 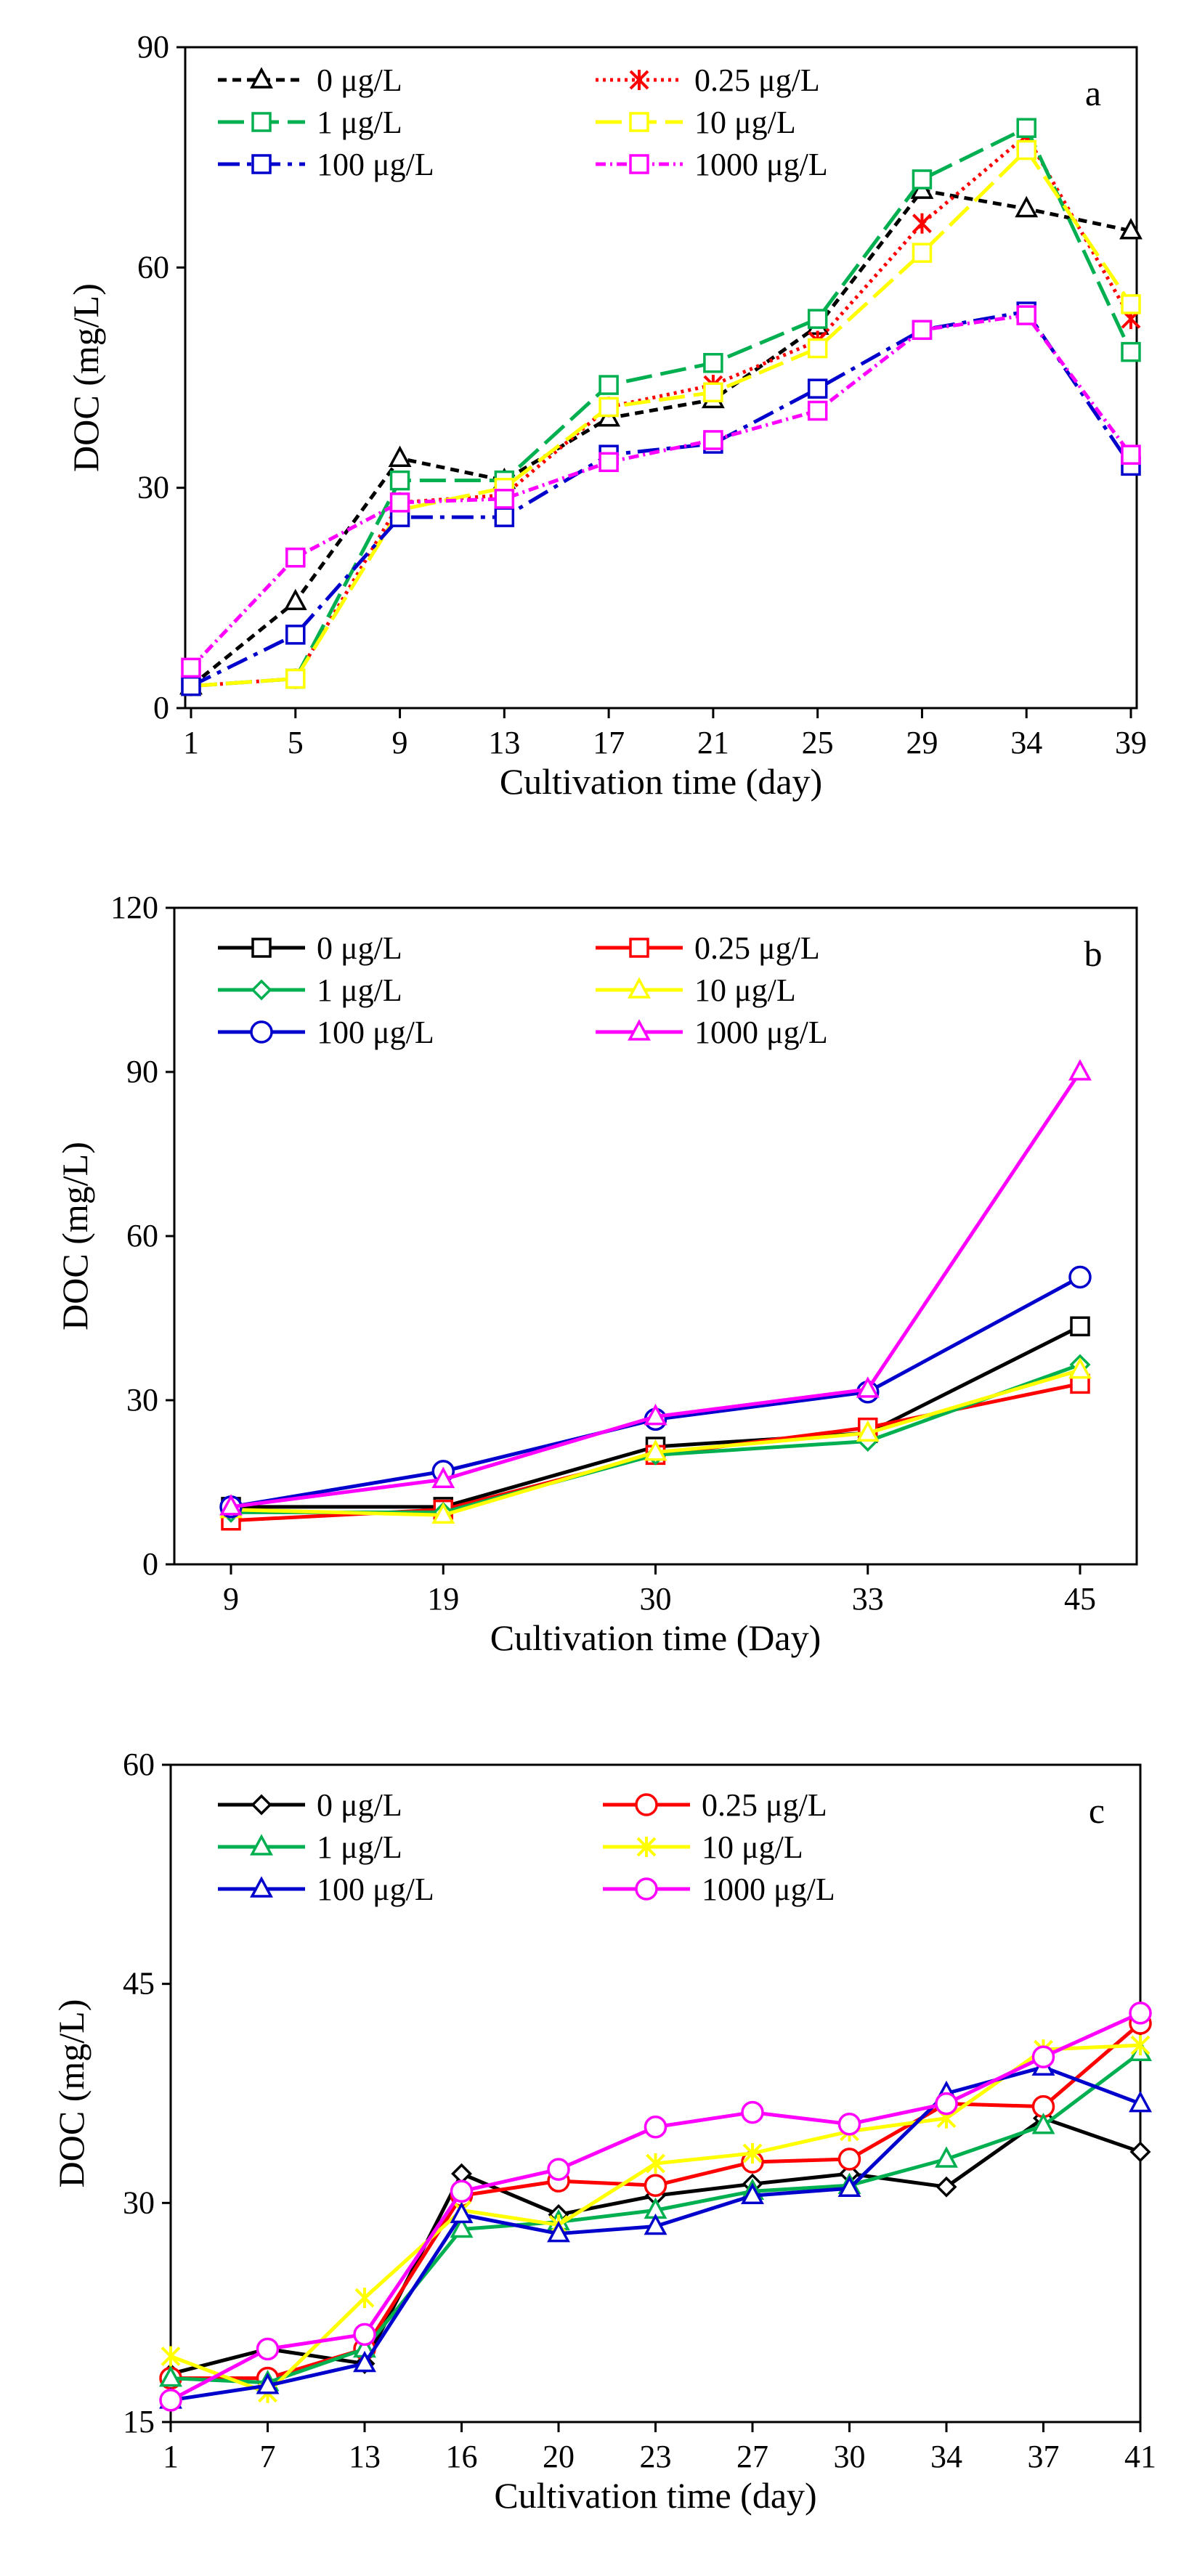 I want to click on x-tick-label: 21, so click(x=713, y=742).